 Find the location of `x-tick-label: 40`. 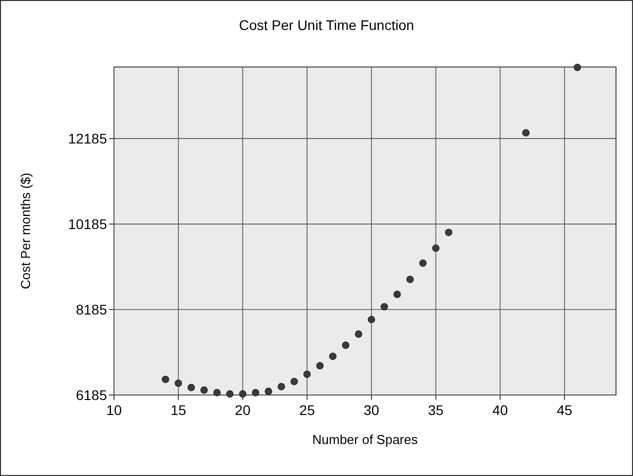

x-tick-label: 40 is located at coordinates (500, 410).